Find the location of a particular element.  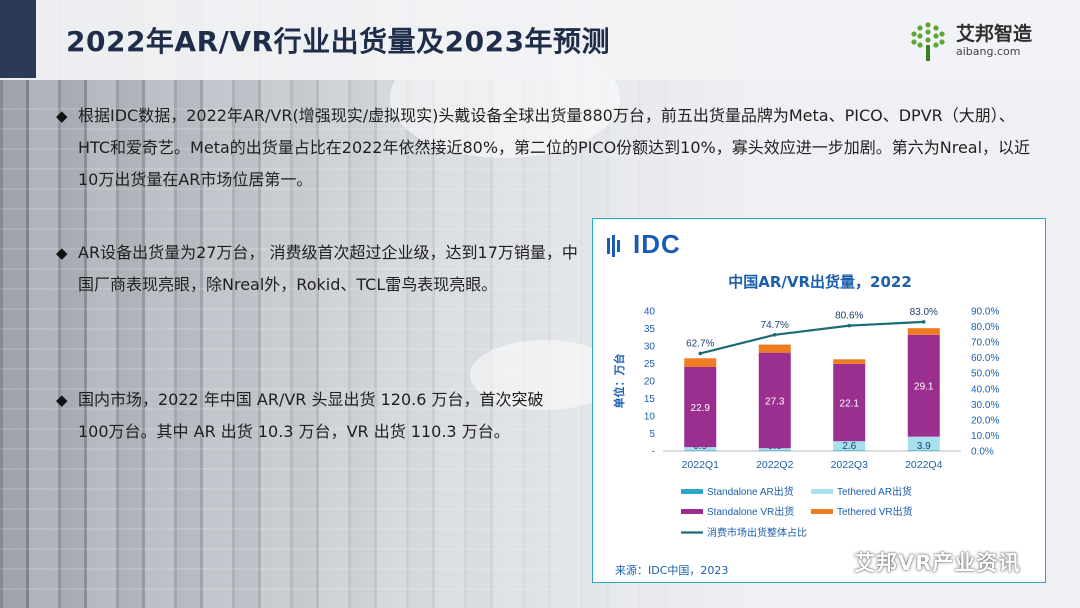

watermark-text: 艾邦VR产业资讯 is located at coordinates (937, 563).